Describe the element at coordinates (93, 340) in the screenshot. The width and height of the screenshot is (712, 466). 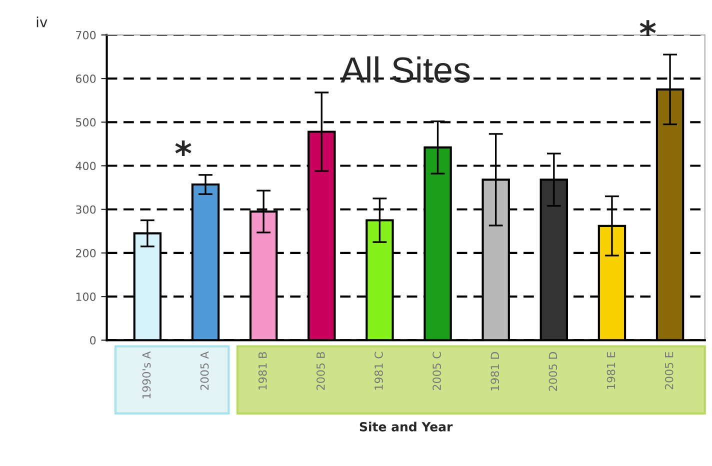
I see `y-tick-label: 0` at that location.